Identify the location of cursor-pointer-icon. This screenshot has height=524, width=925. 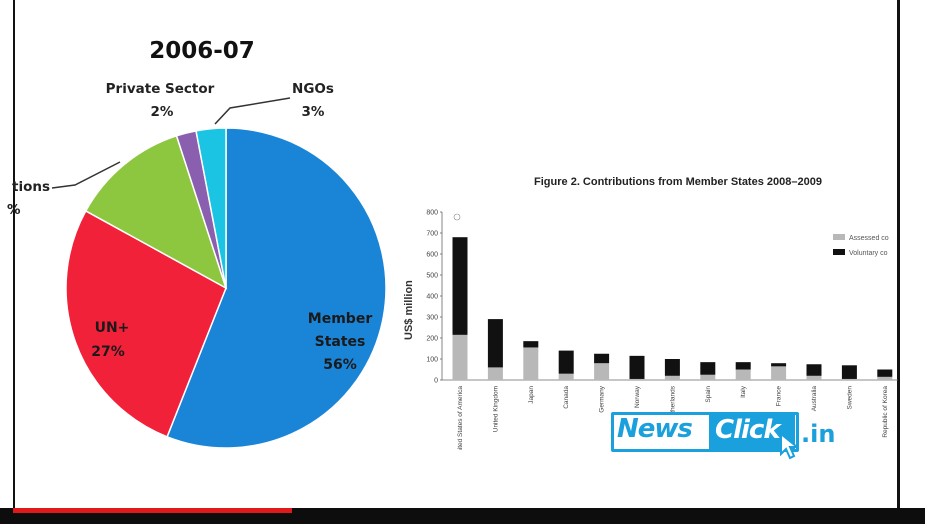
(789, 446).